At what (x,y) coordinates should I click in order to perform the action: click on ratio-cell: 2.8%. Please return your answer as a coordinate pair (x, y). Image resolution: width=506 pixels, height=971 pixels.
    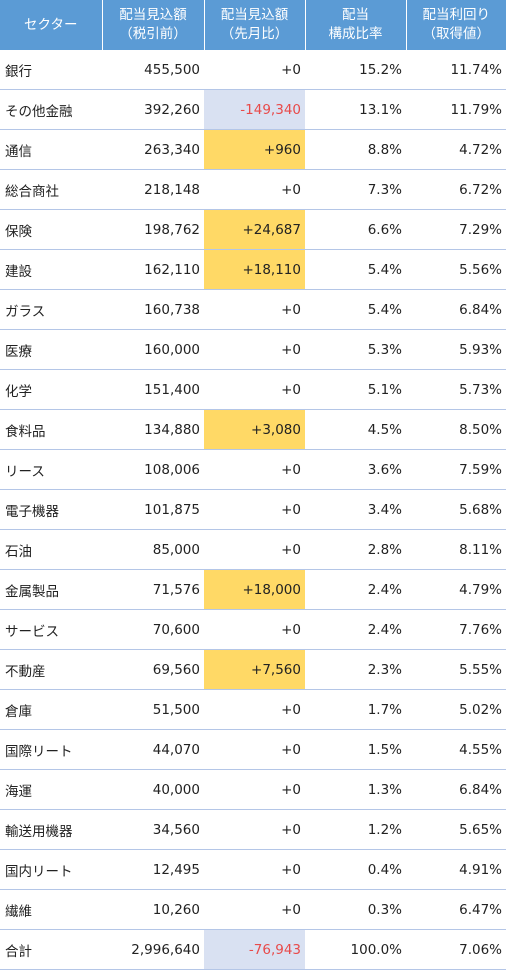
    Looking at the image, I should click on (355, 549).